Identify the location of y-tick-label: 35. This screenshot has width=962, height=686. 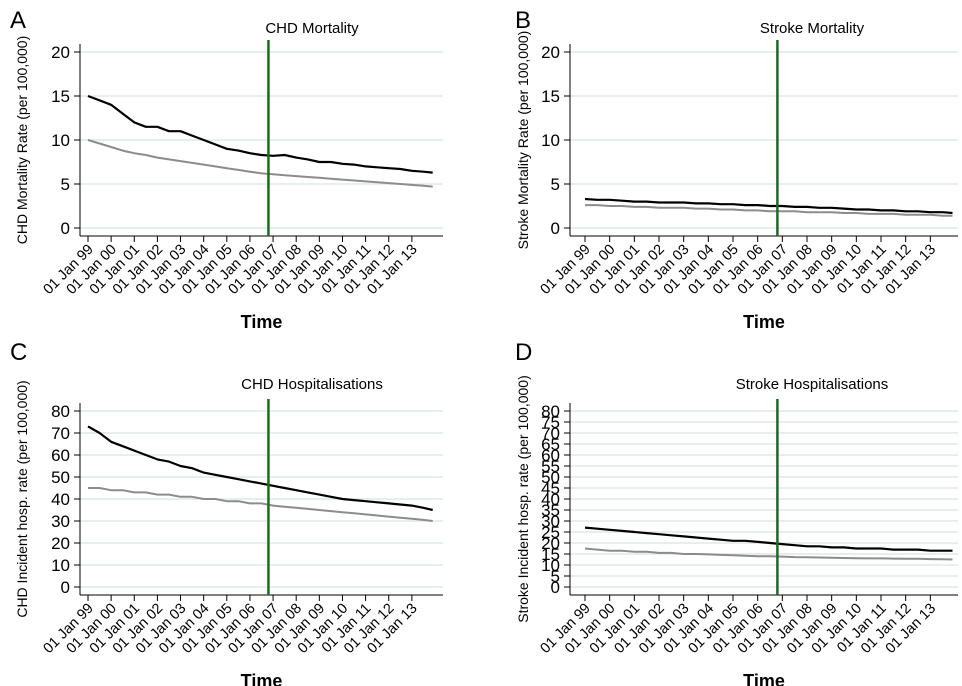
(550, 510).